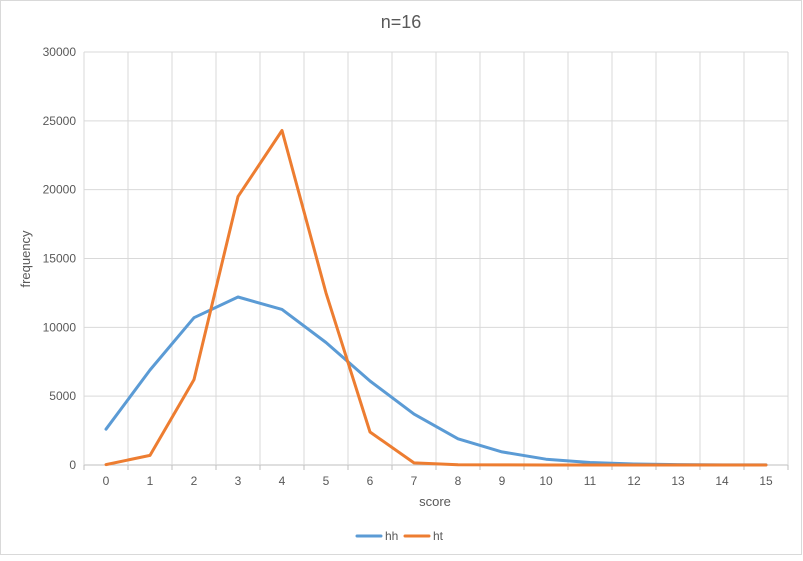  I want to click on y-tick-label: 30000, so click(60, 52).